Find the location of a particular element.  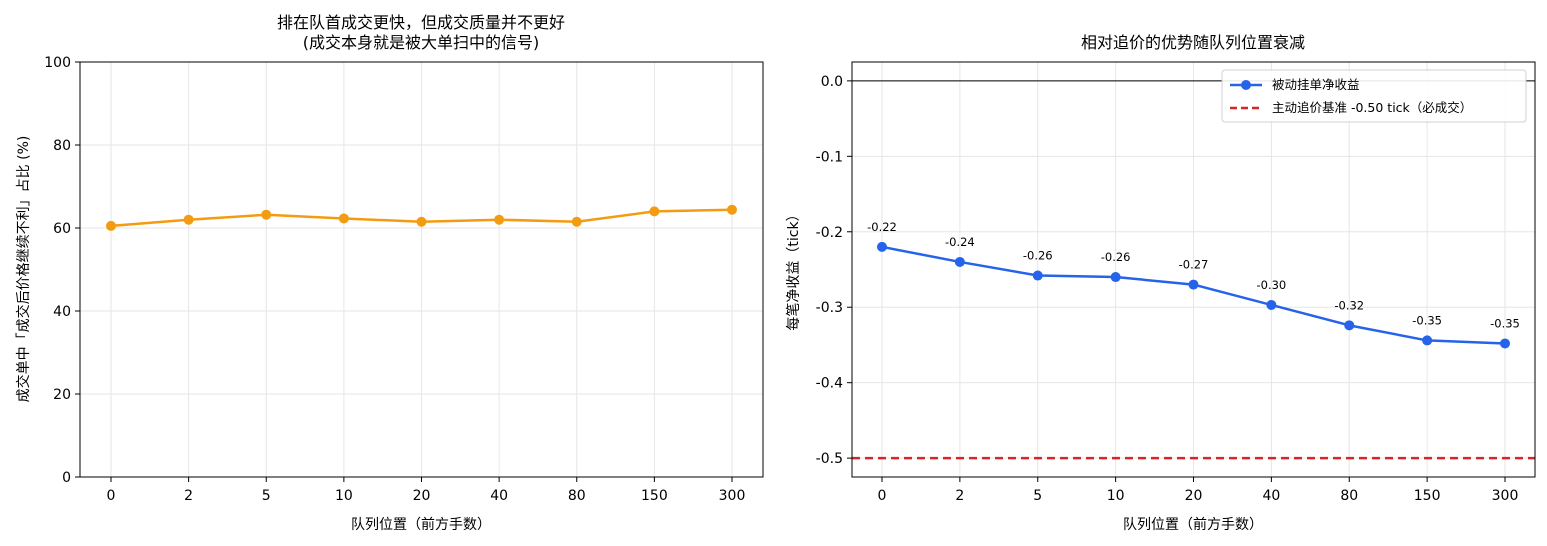

data-label: -0.30 is located at coordinates (1271, 285).